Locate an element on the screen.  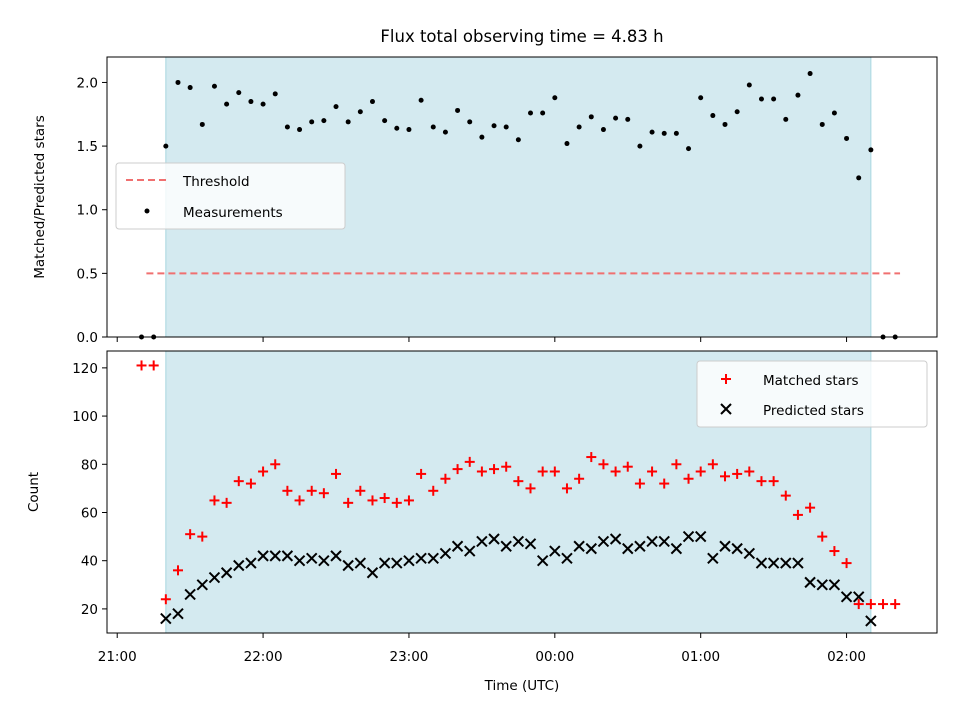
count-x-tick-label: 00:00 is located at coordinates (554, 657).